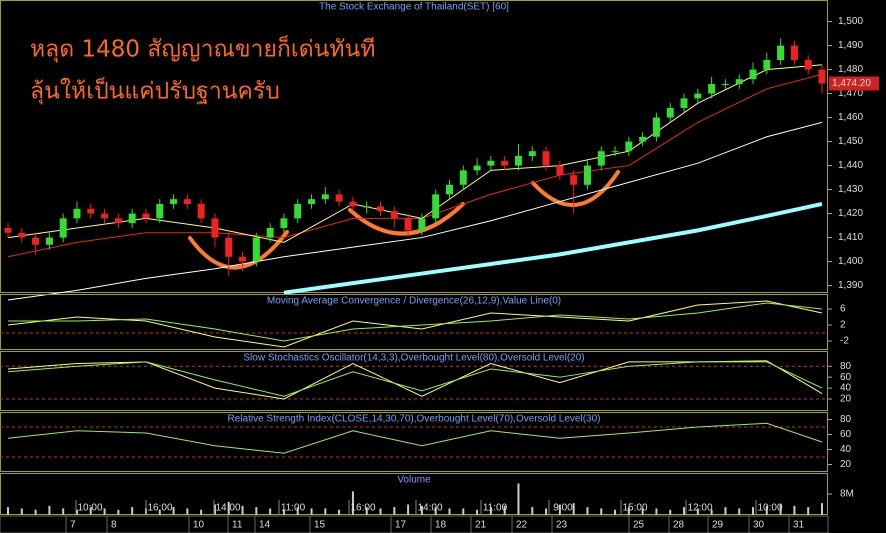 The width and height of the screenshot is (886, 533). What do you see at coordinates (362, 508) in the screenshot?
I see `time-label: 16:00` at bounding box center [362, 508].